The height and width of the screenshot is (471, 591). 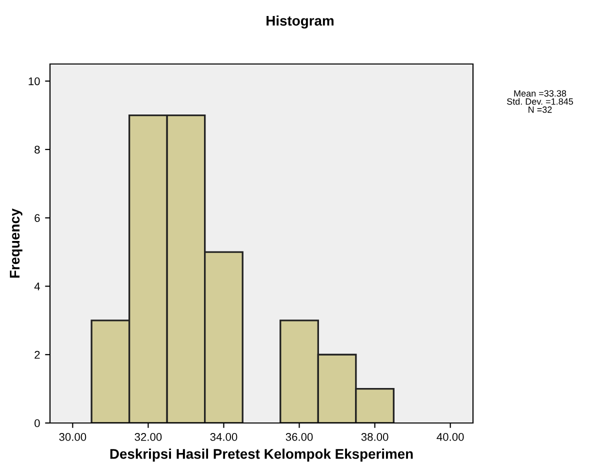 I want to click on x-tick-label: 38.00, so click(x=374, y=437).